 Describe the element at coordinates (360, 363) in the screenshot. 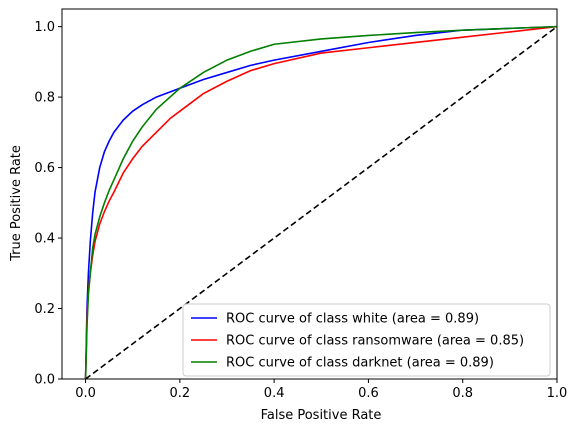

I see `legend-label: ROC curve of class darknet (area = 0.89)` at that location.